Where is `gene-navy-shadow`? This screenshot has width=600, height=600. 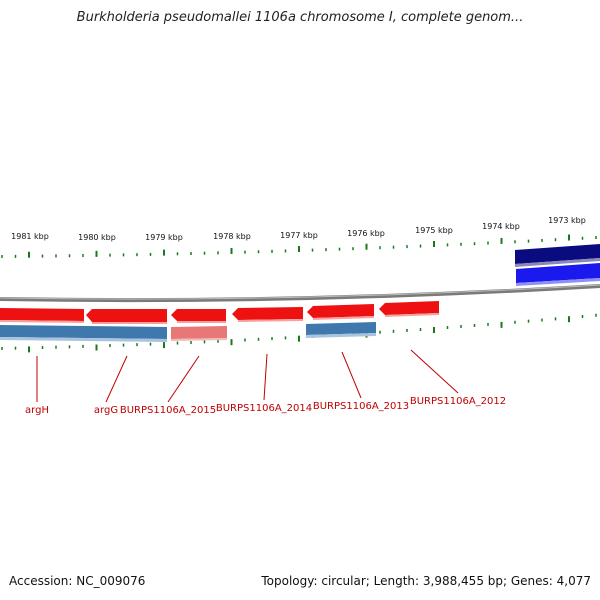 gene-navy-shadow is located at coordinates (557, 262).